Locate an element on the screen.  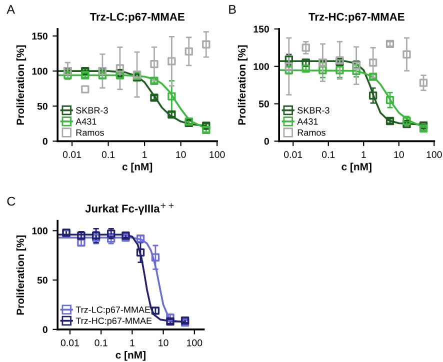
chart-title: Jurkat Fc-γIIIa$^{++}$ is located at coordinates (129, 209).